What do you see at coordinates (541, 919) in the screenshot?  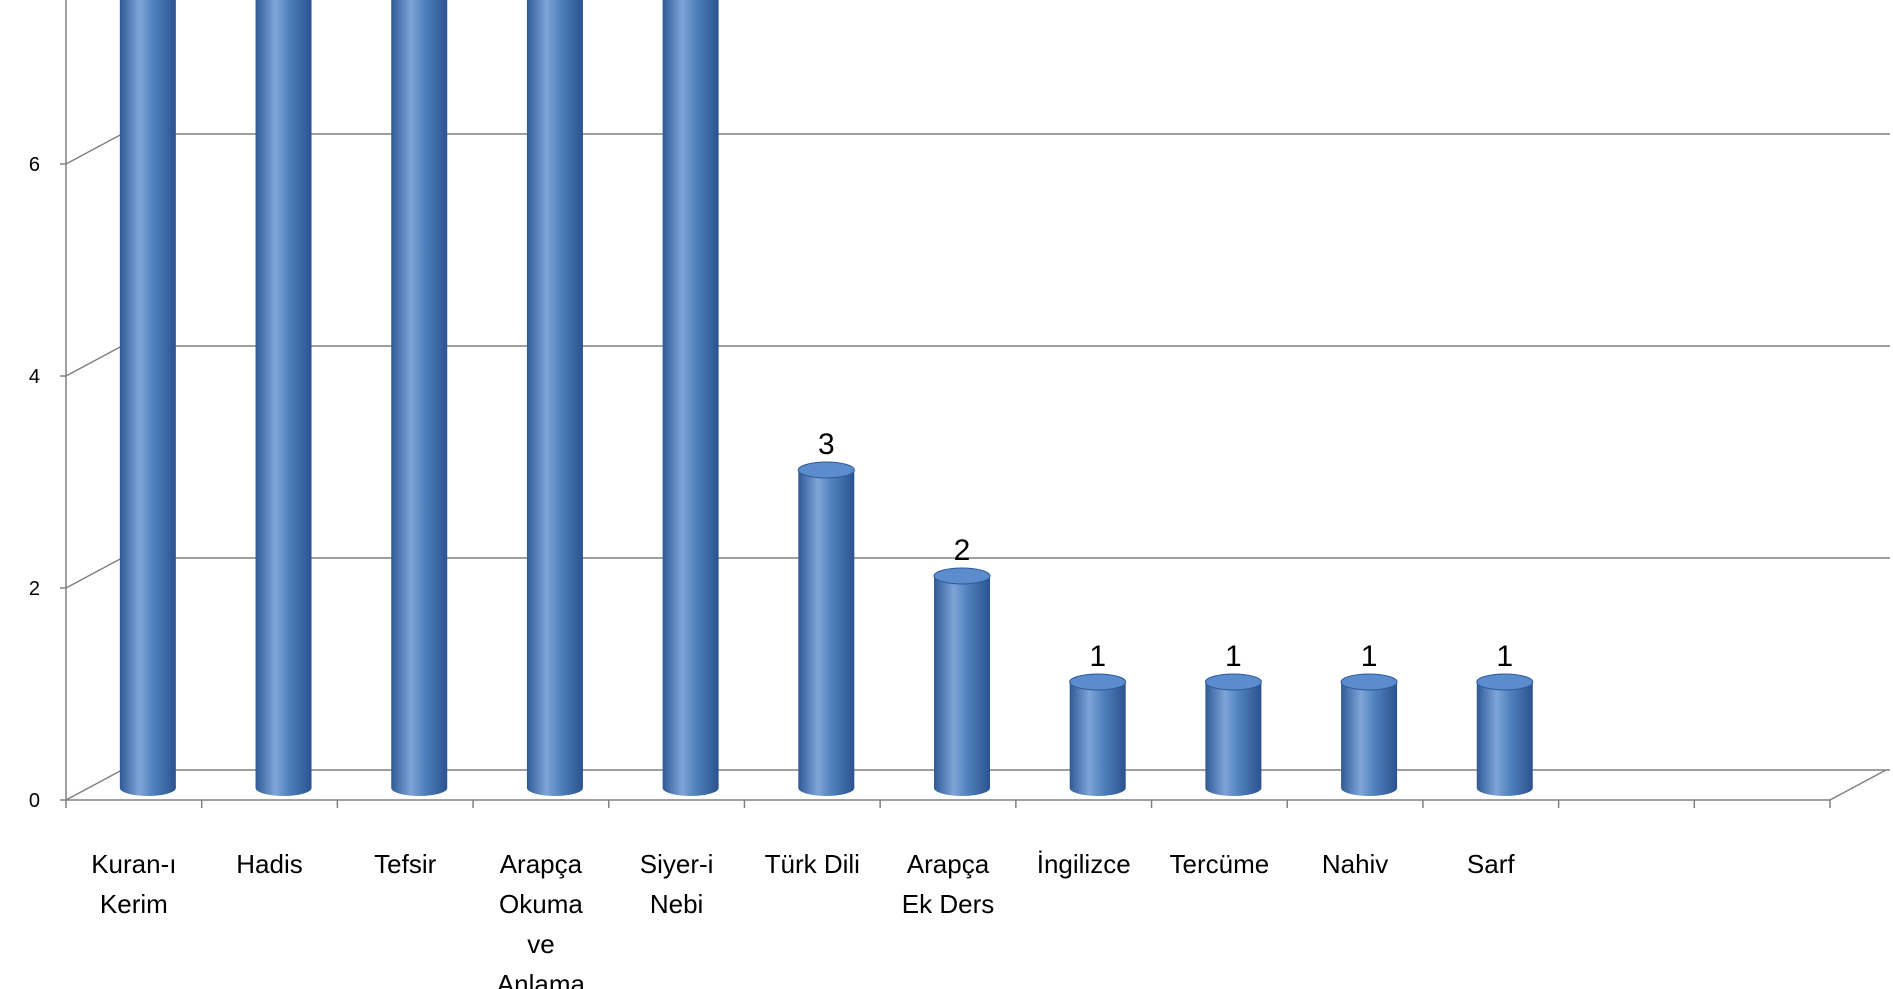 I see `x-tick-label: Arapça Okuma ve Anlama` at bounding box center [541, 919].